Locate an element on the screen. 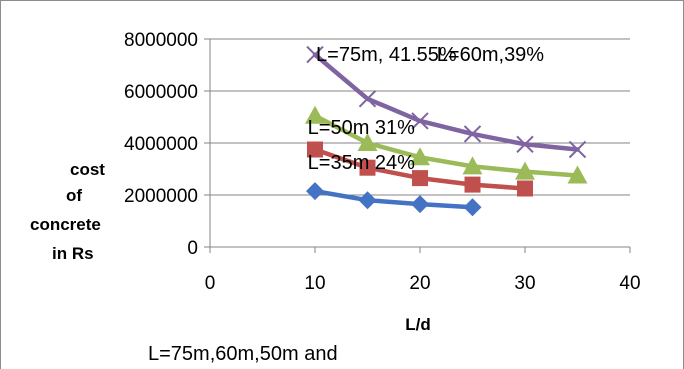  y-axis-label-line: cost is located at coordinates (87, 169).